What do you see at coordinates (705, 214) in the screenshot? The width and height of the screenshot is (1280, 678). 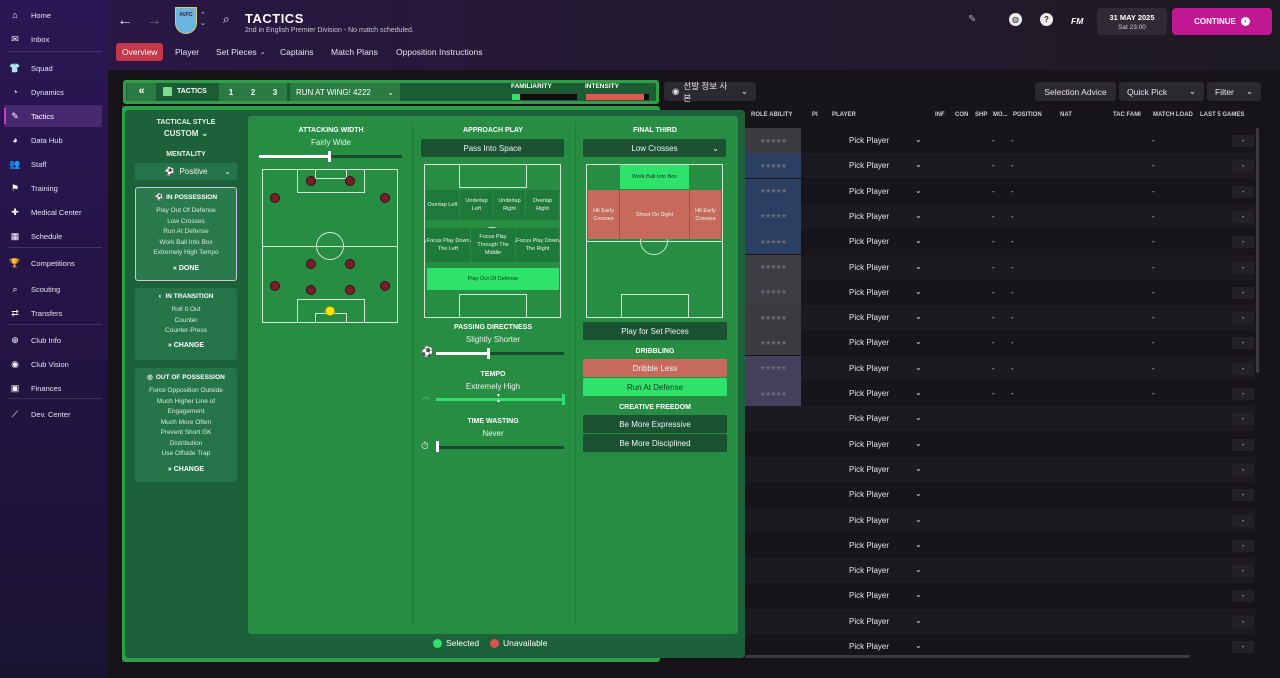 I see `zone-hit-early-crosses-right: Hit Early Crosses` at bounding box center [705, 214].